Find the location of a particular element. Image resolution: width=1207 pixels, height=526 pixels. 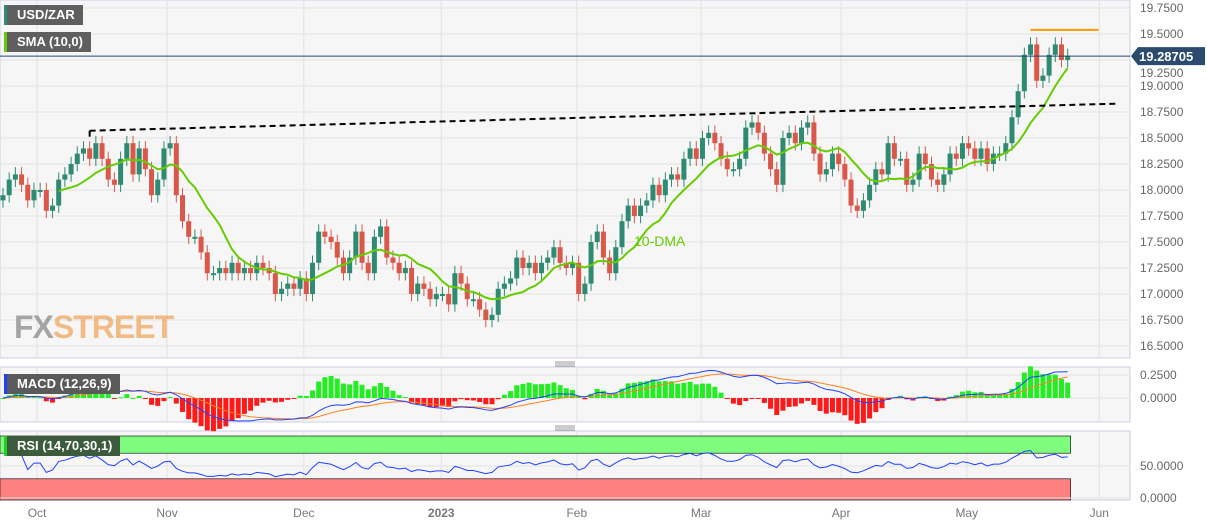

y-tick-label: 16.7500 is located at coordinates (1162, 320).